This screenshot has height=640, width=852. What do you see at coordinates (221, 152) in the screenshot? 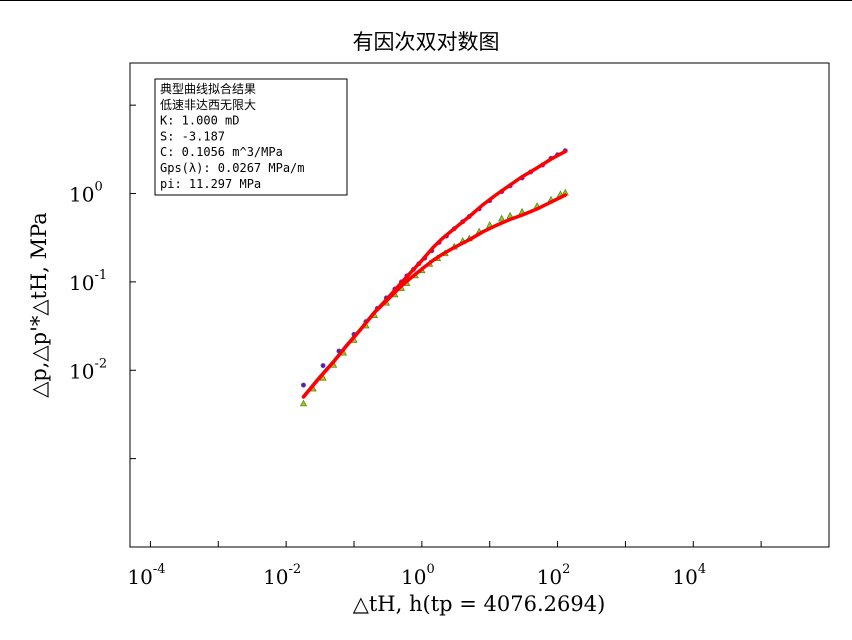
I see `legend-line: C: 0.1056 m^3/MPa` at bounding box center [221, 152].